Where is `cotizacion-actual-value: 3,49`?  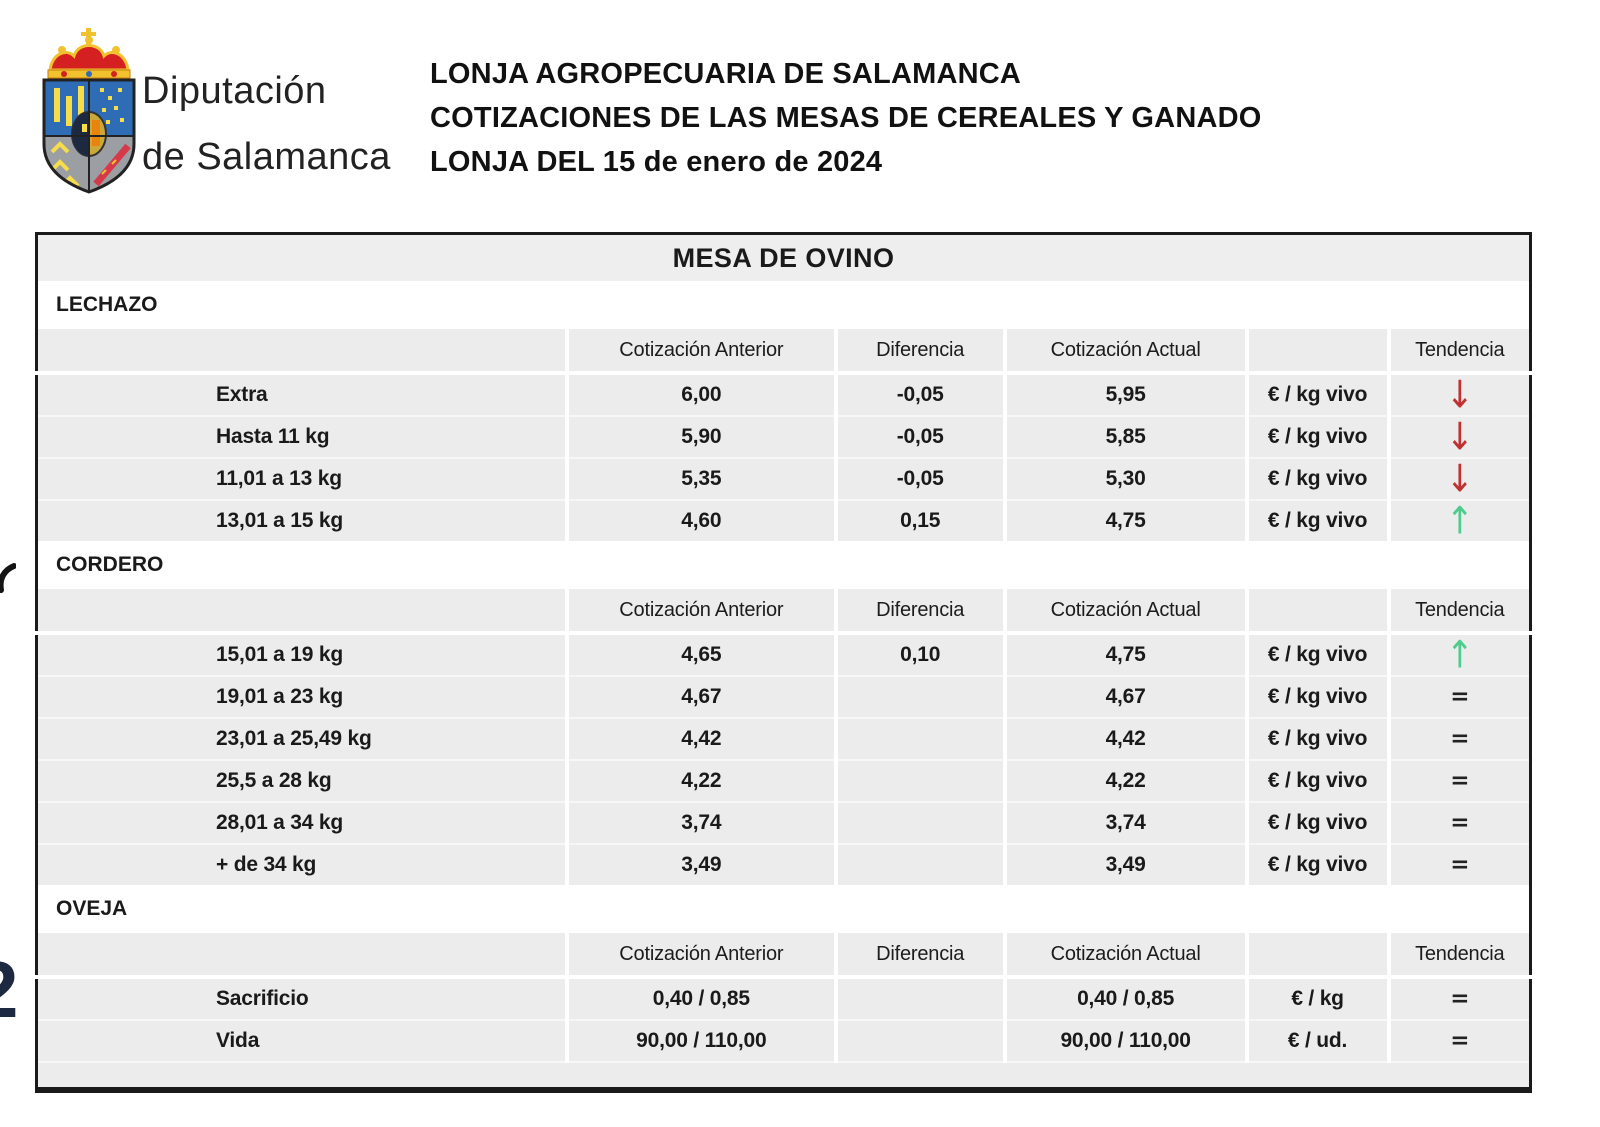
cotizacion-actual-value: 3,49 is located at coordinates (1124, 864).